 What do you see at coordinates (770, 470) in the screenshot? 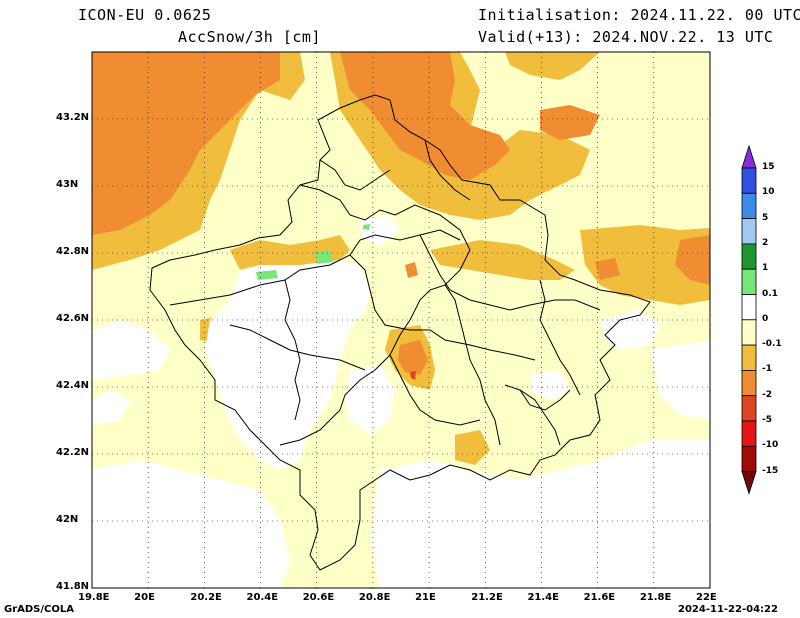
I see `colorbar-label: -15` at bounding box center [770, 470].